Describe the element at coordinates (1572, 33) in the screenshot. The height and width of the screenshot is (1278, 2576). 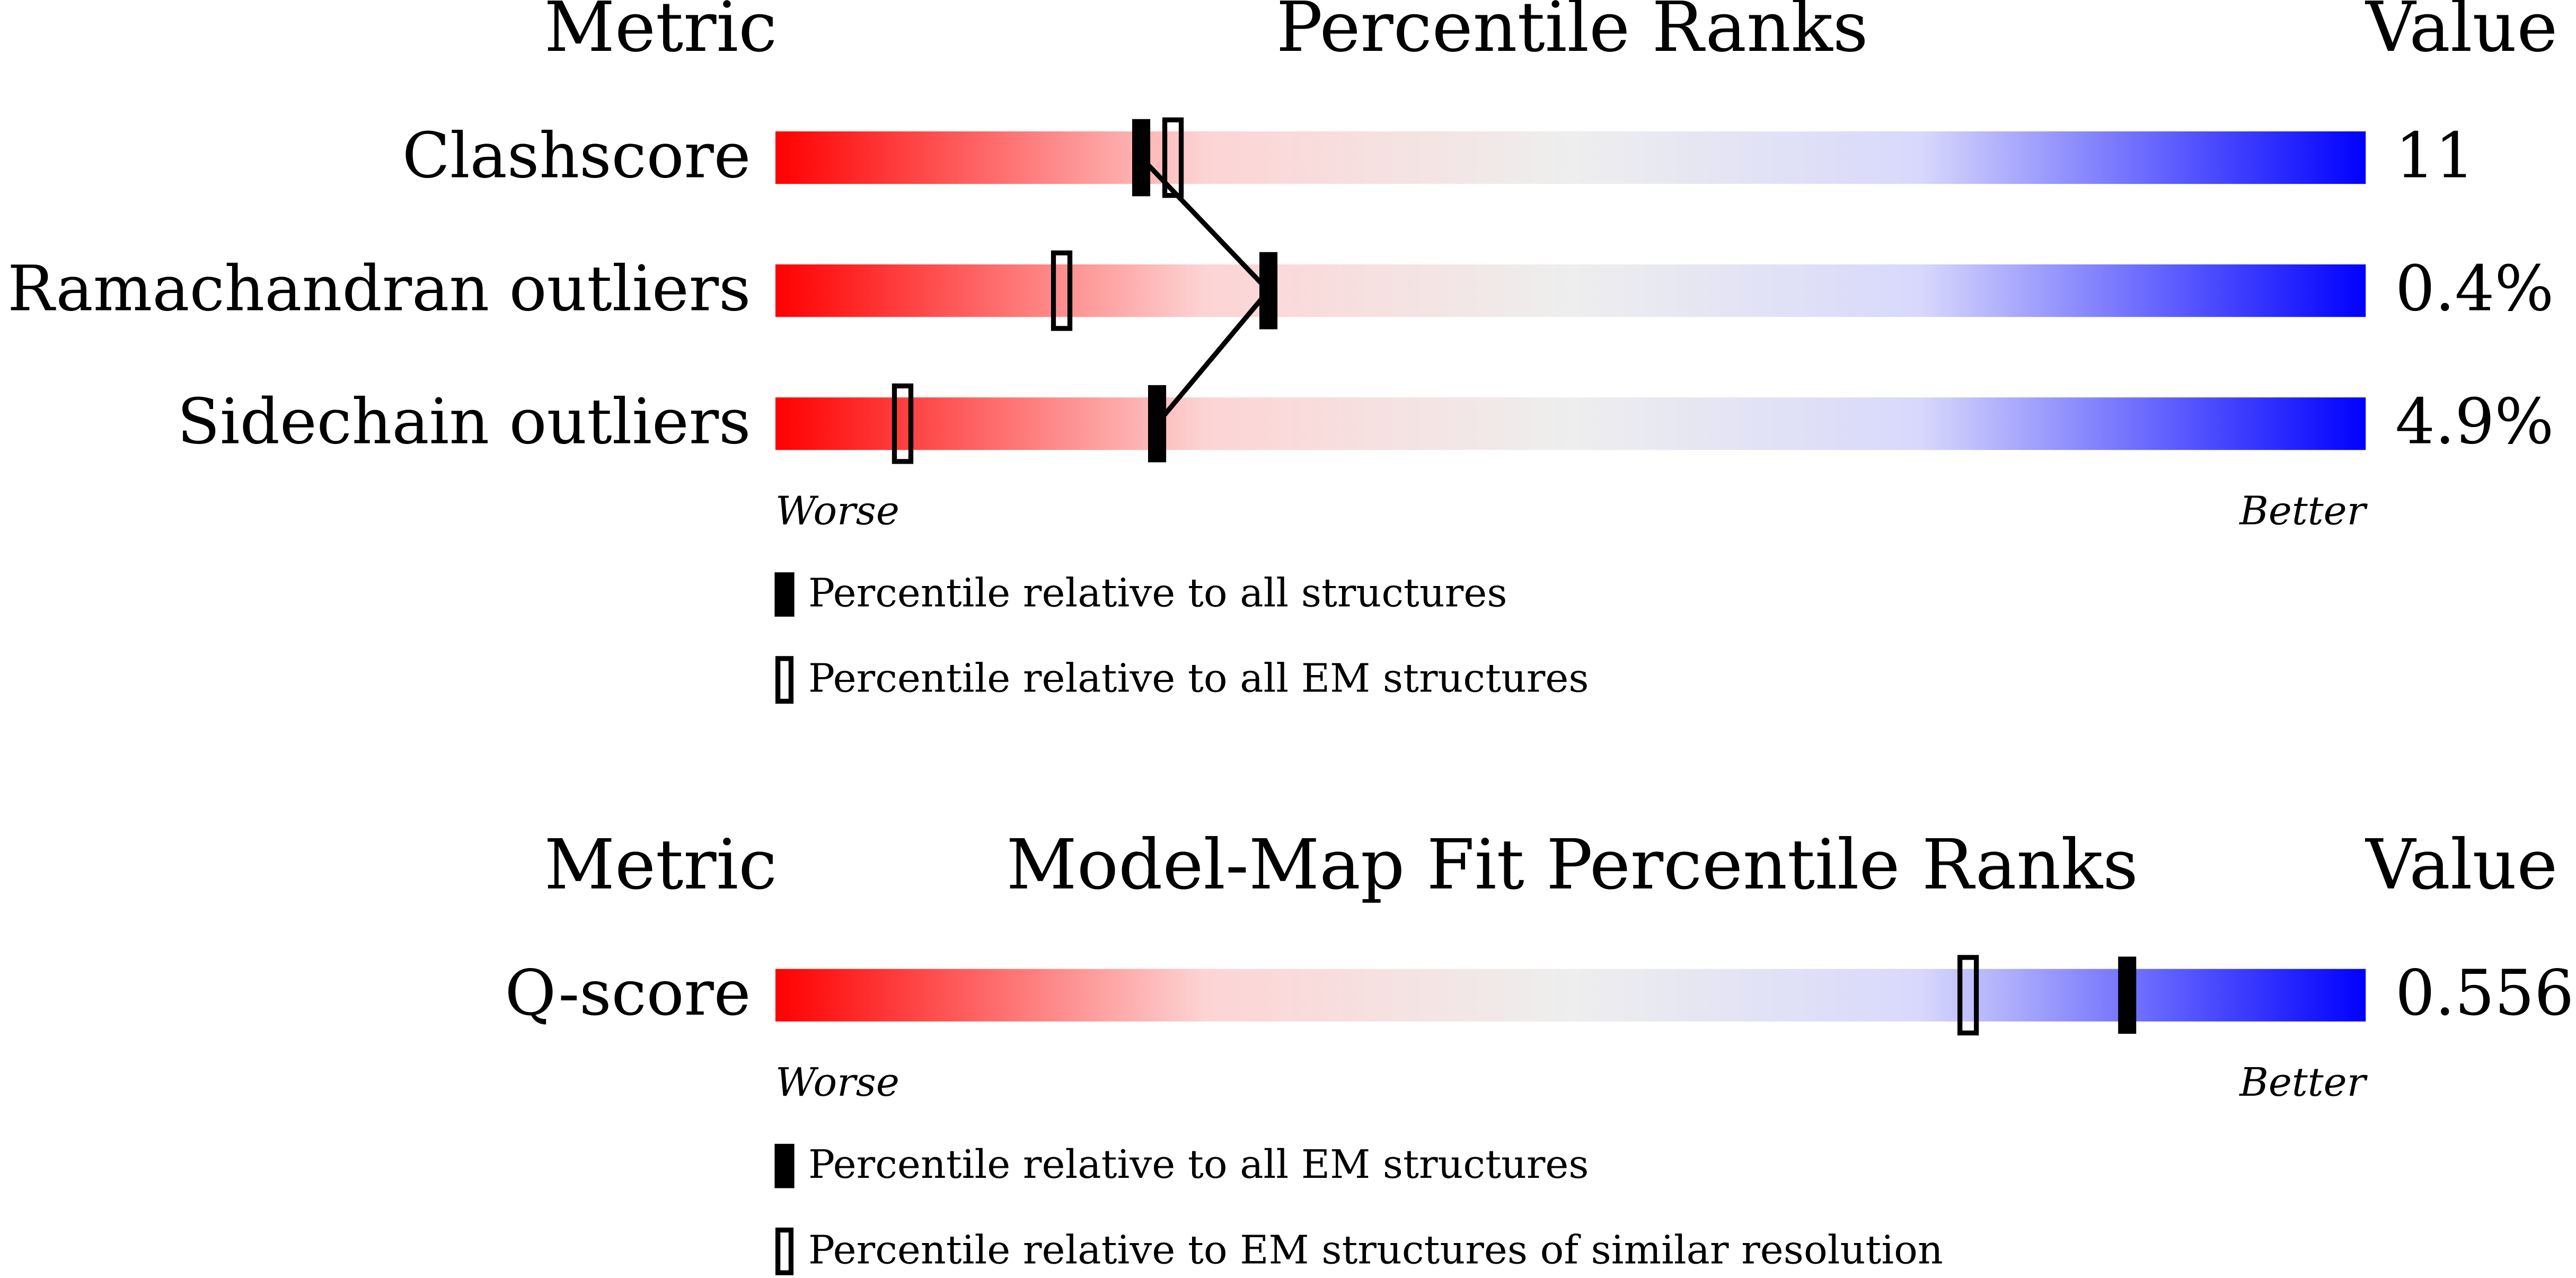
I see `header-title: Percentile Ranks` at that location.